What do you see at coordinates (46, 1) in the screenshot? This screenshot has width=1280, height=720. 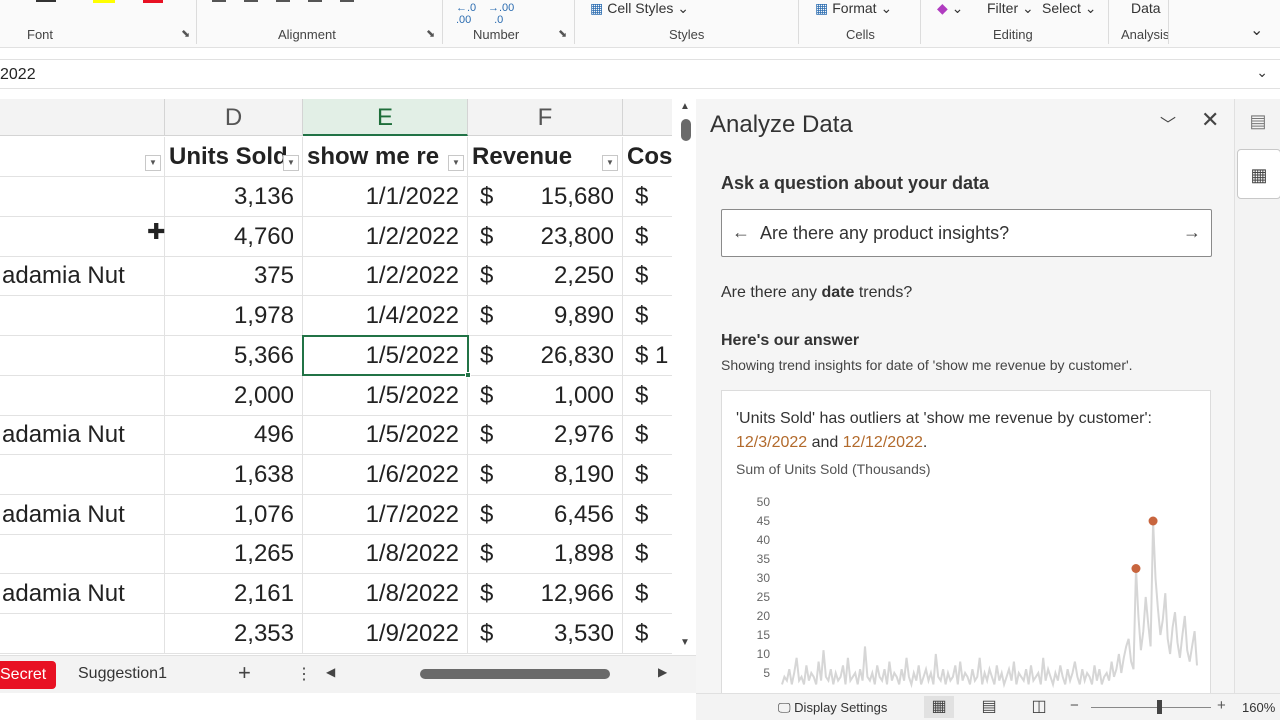 I see `borders-icon` at bounding box center [46, 1].